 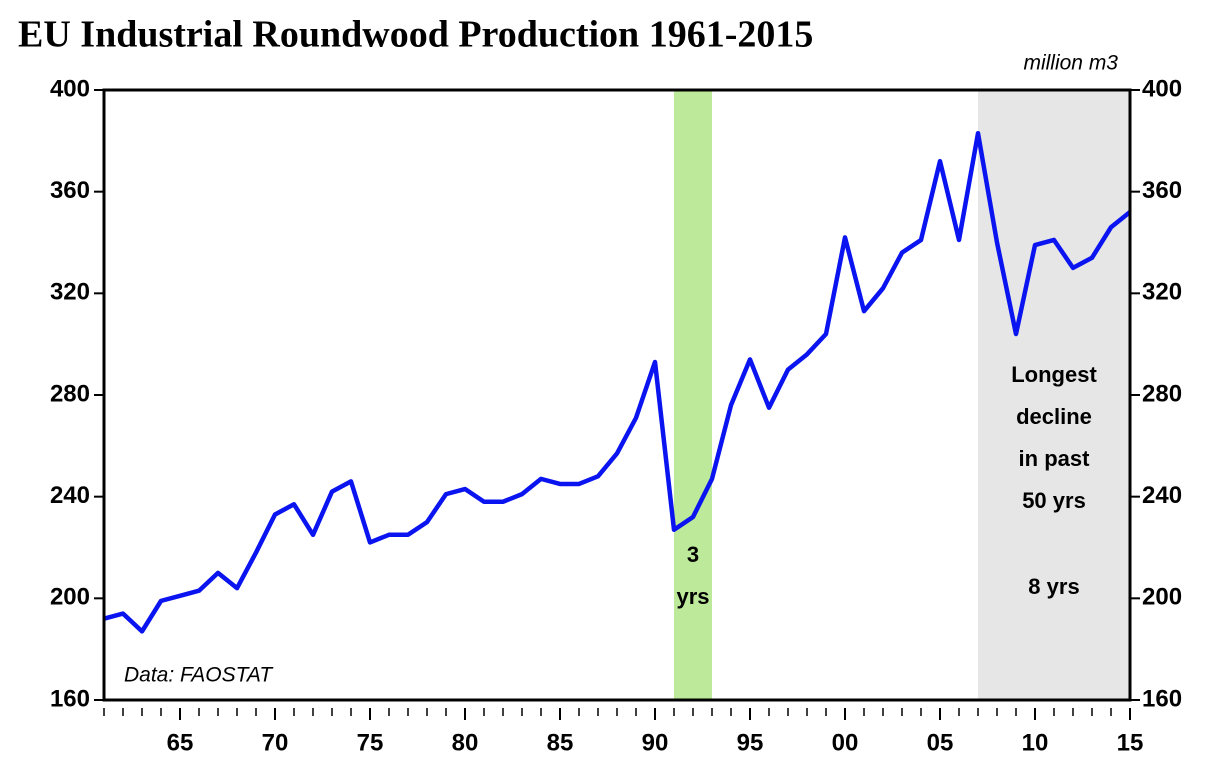 I want to click on y2-tick-label: 280, so click(x=1162, y=393).